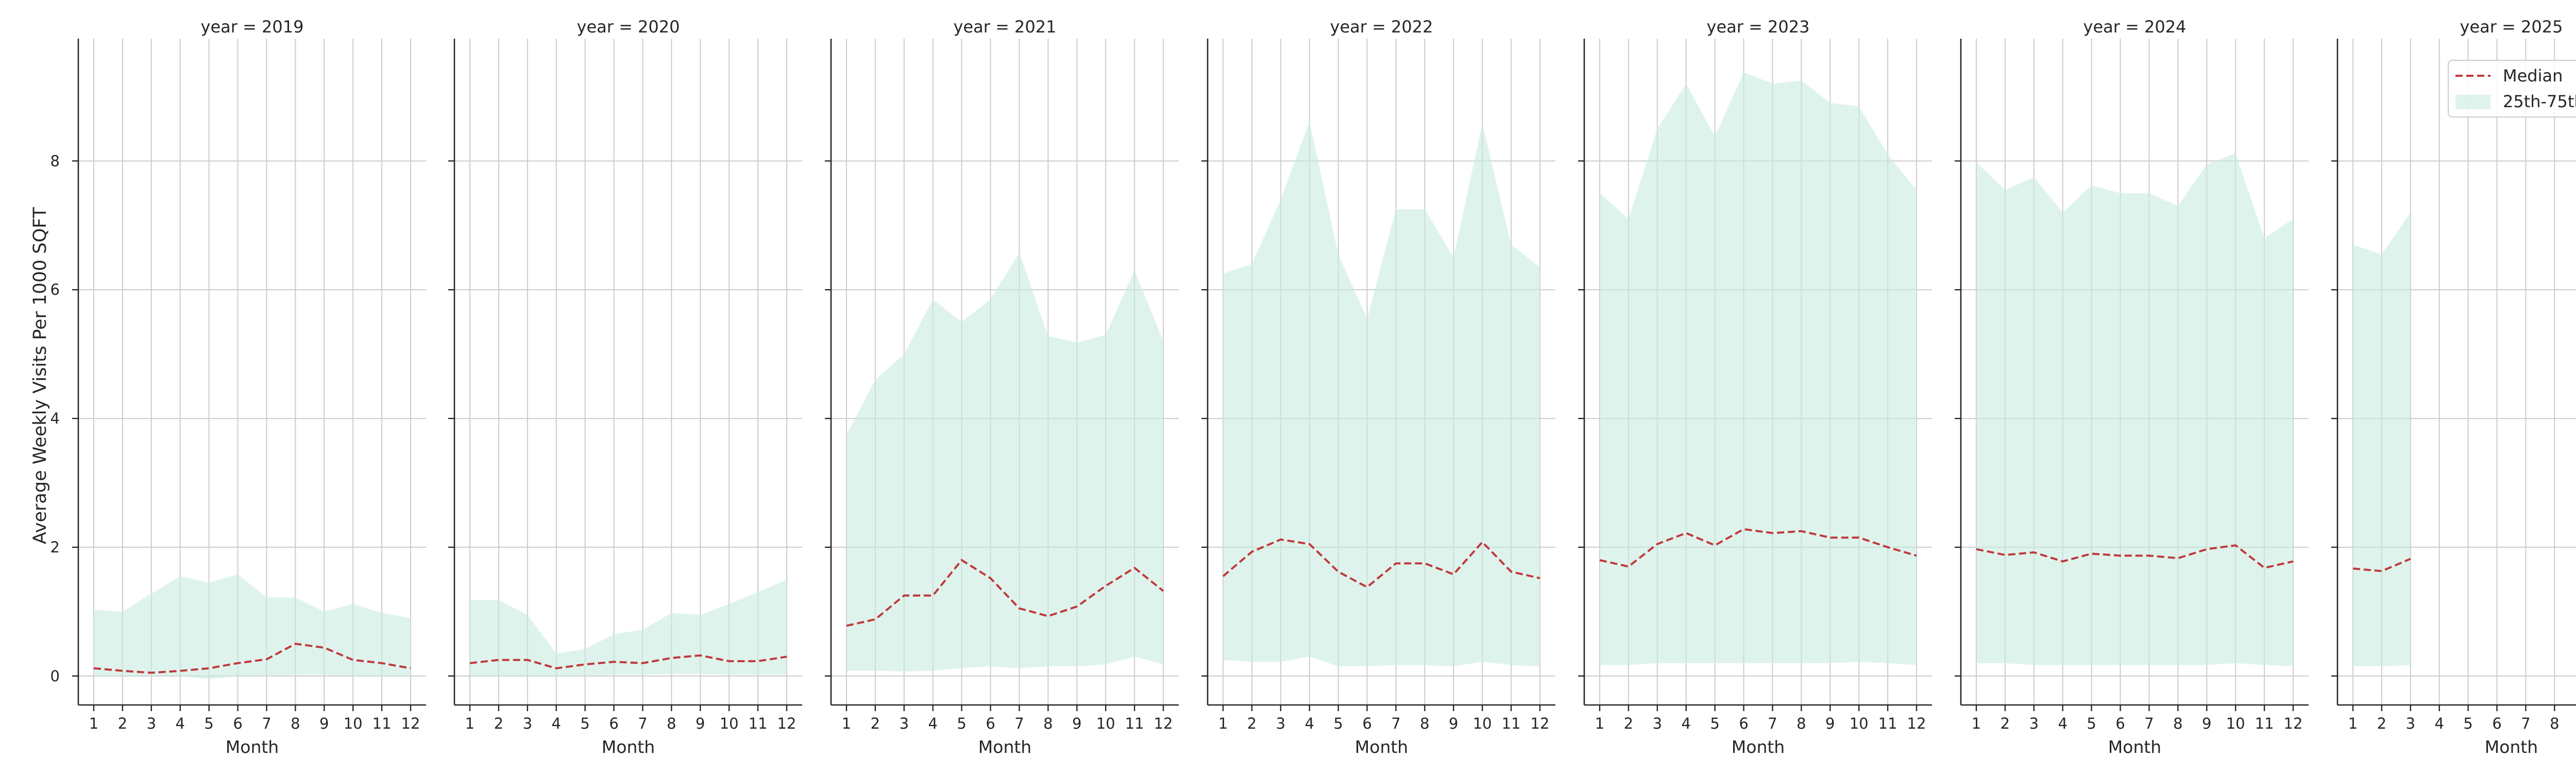 The width and height of the screenshot is (2576, 773). Describe the element at coordinates (2539, 101) in the screenshot. I see `legend-band-label: 25th-75th Percentile` at that location.